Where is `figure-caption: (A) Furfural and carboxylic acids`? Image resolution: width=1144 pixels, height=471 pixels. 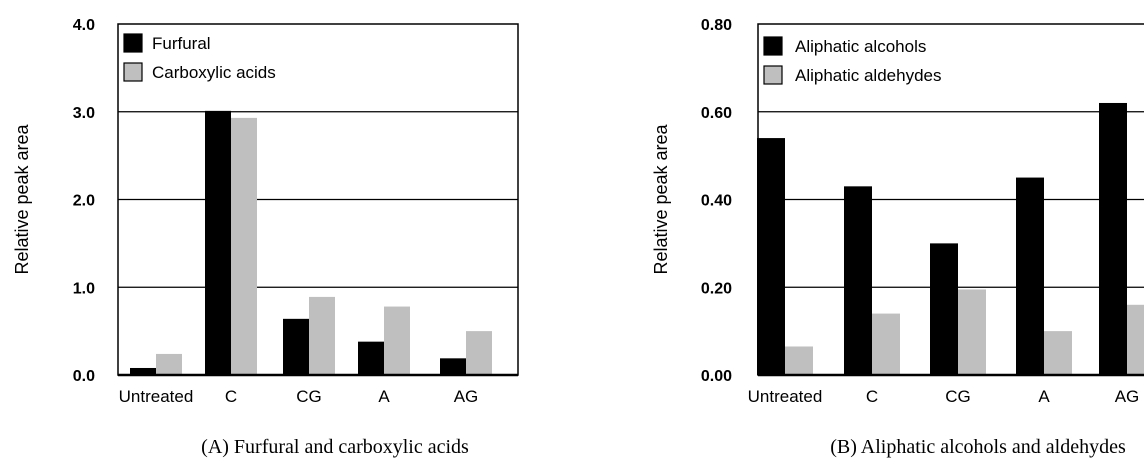 figure-caption: (A) Furfural and carboxylic acids is located at coordinates (335, 447).